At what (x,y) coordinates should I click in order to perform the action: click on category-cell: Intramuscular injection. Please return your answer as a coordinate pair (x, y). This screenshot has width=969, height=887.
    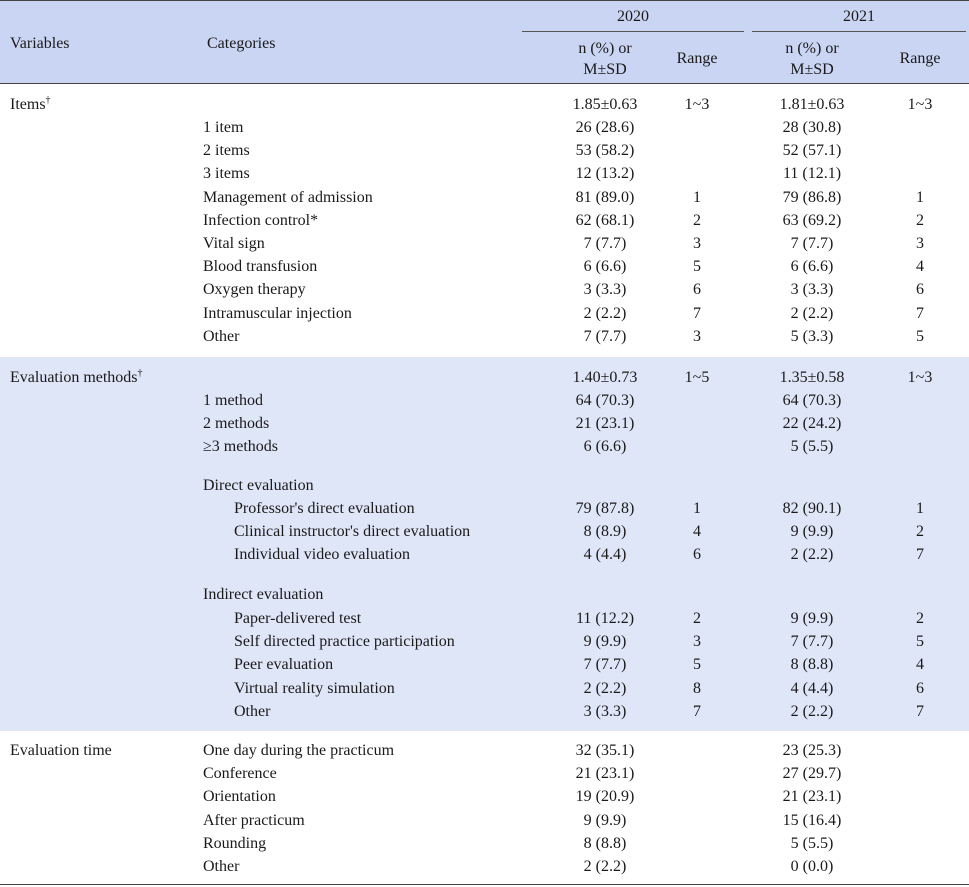
    Looking at the image, I should click on (277, 313).